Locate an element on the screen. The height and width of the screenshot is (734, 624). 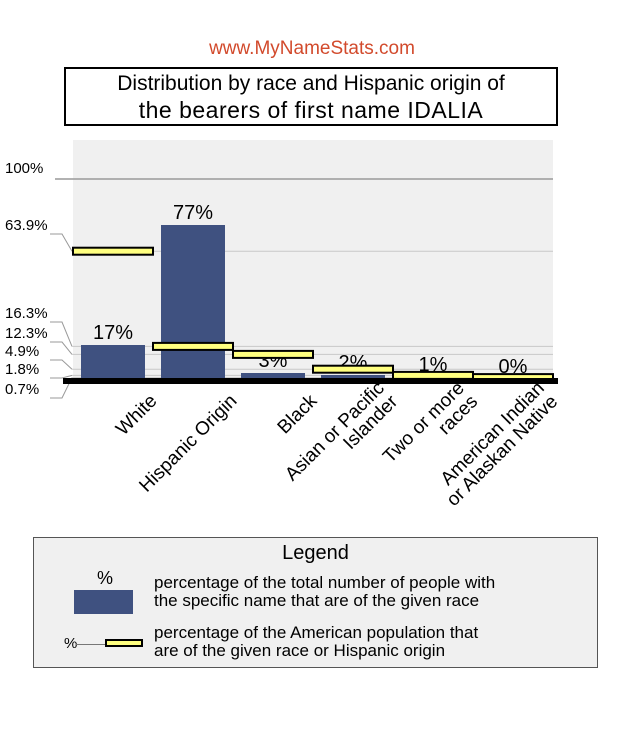
ytick-label: 16.3% is located at coordinates (26, 313).